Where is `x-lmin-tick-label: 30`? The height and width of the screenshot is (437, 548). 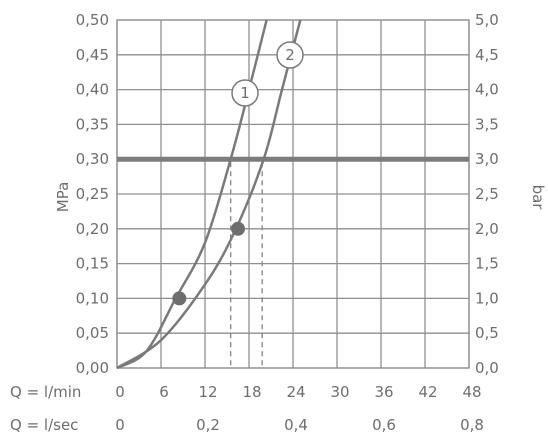
x-lmin-tick-label: 30 is located at coordinates (339, 392).